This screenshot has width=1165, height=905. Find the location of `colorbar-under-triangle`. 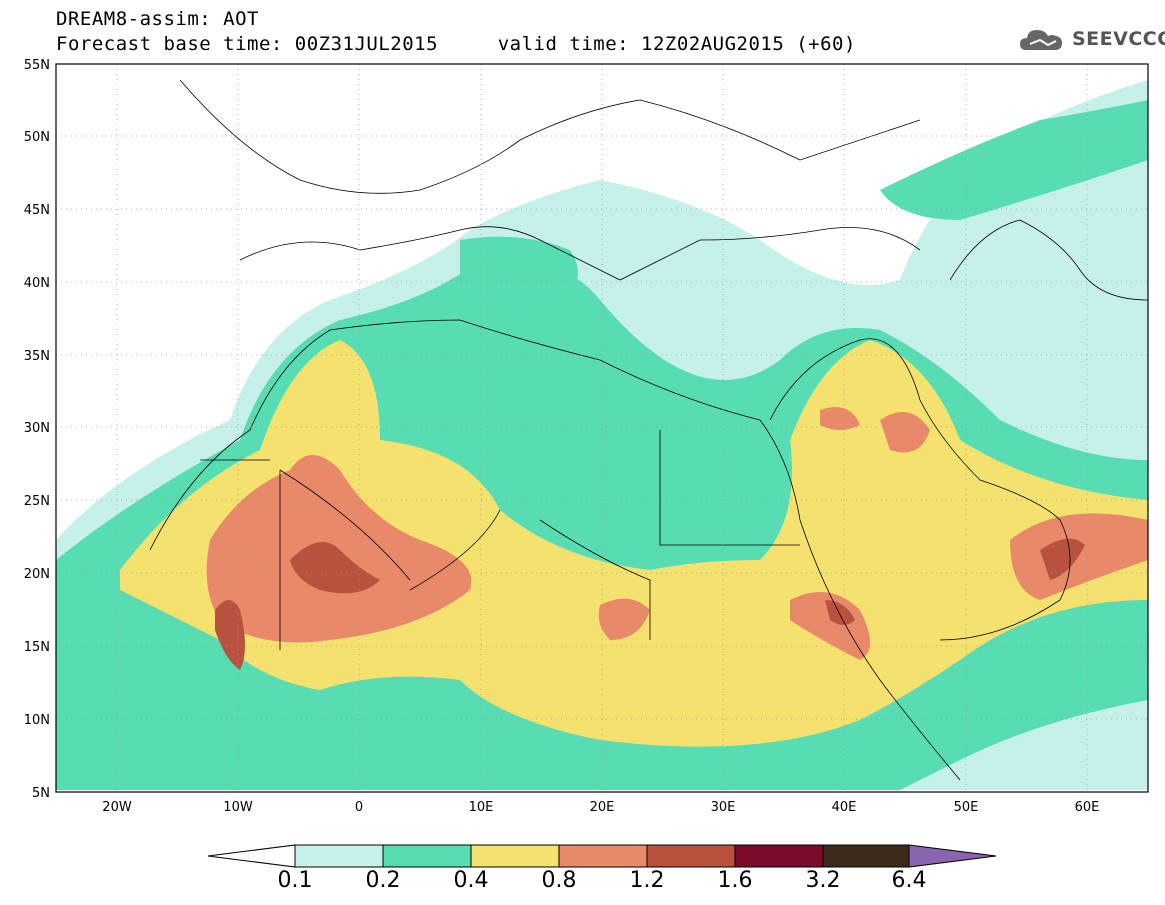

colorbar-under-triangle is located at coordinates (251, 856).